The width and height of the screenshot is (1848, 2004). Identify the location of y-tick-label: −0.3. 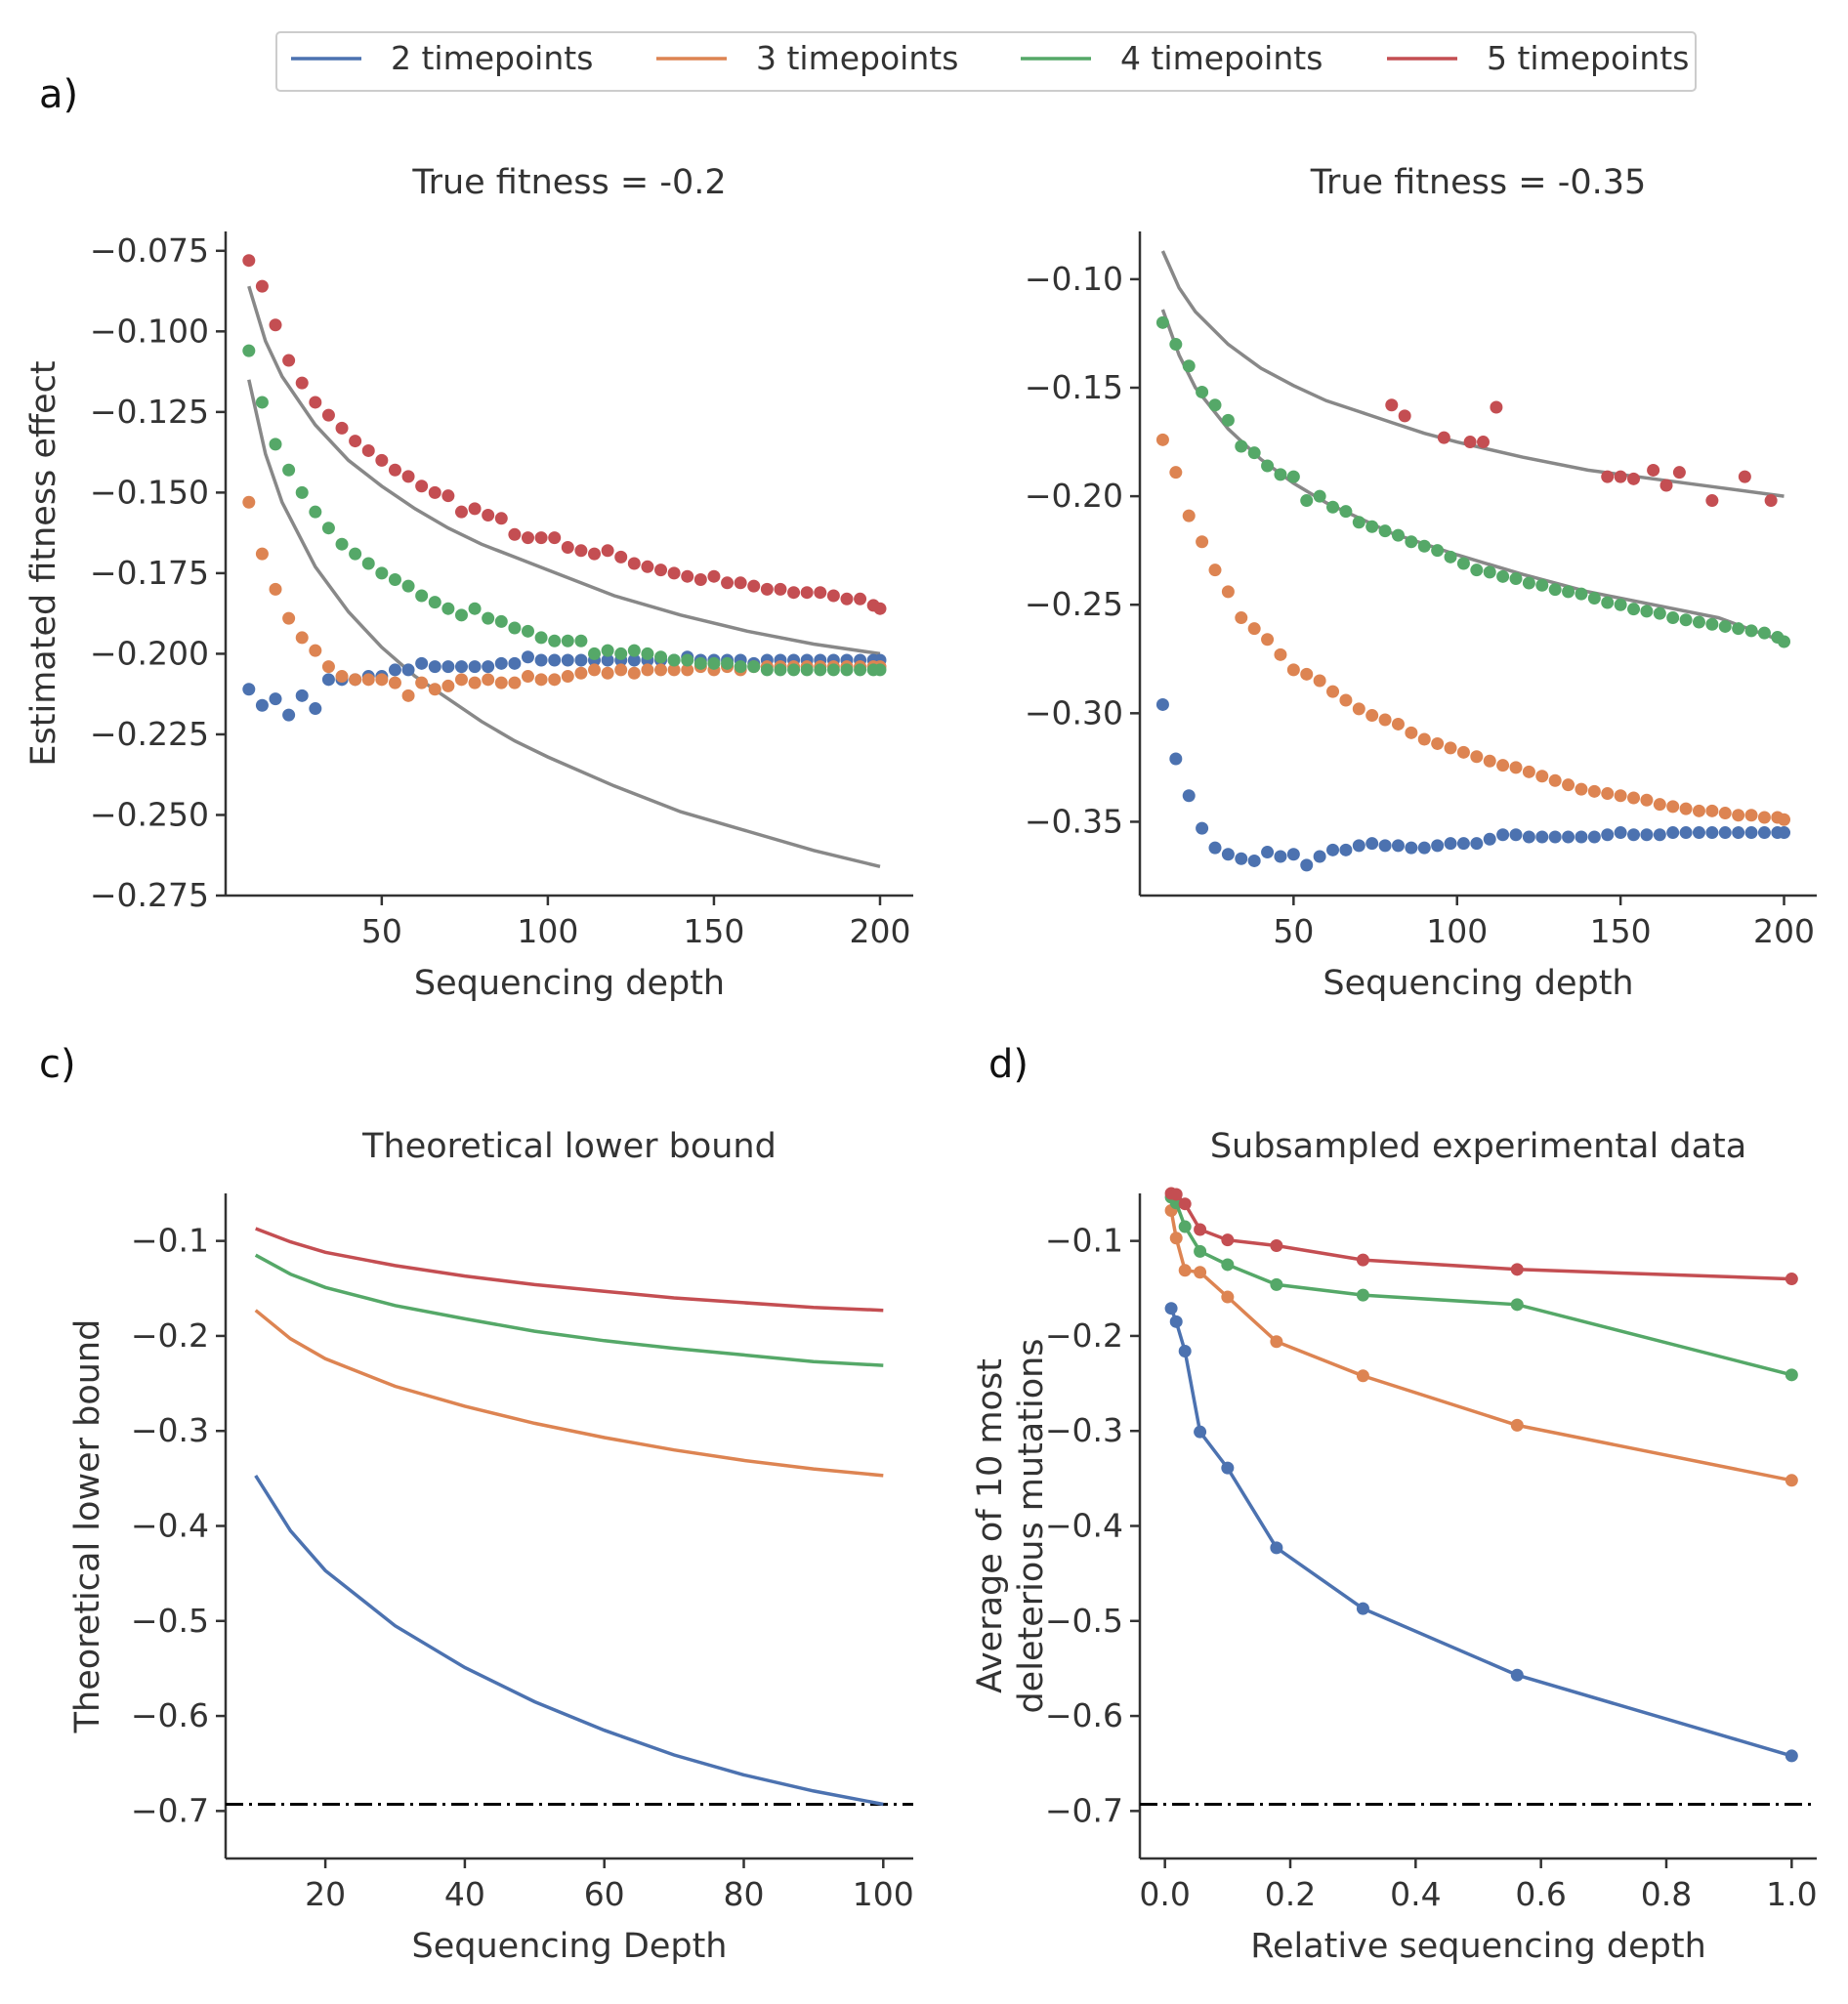
(170, 1430).